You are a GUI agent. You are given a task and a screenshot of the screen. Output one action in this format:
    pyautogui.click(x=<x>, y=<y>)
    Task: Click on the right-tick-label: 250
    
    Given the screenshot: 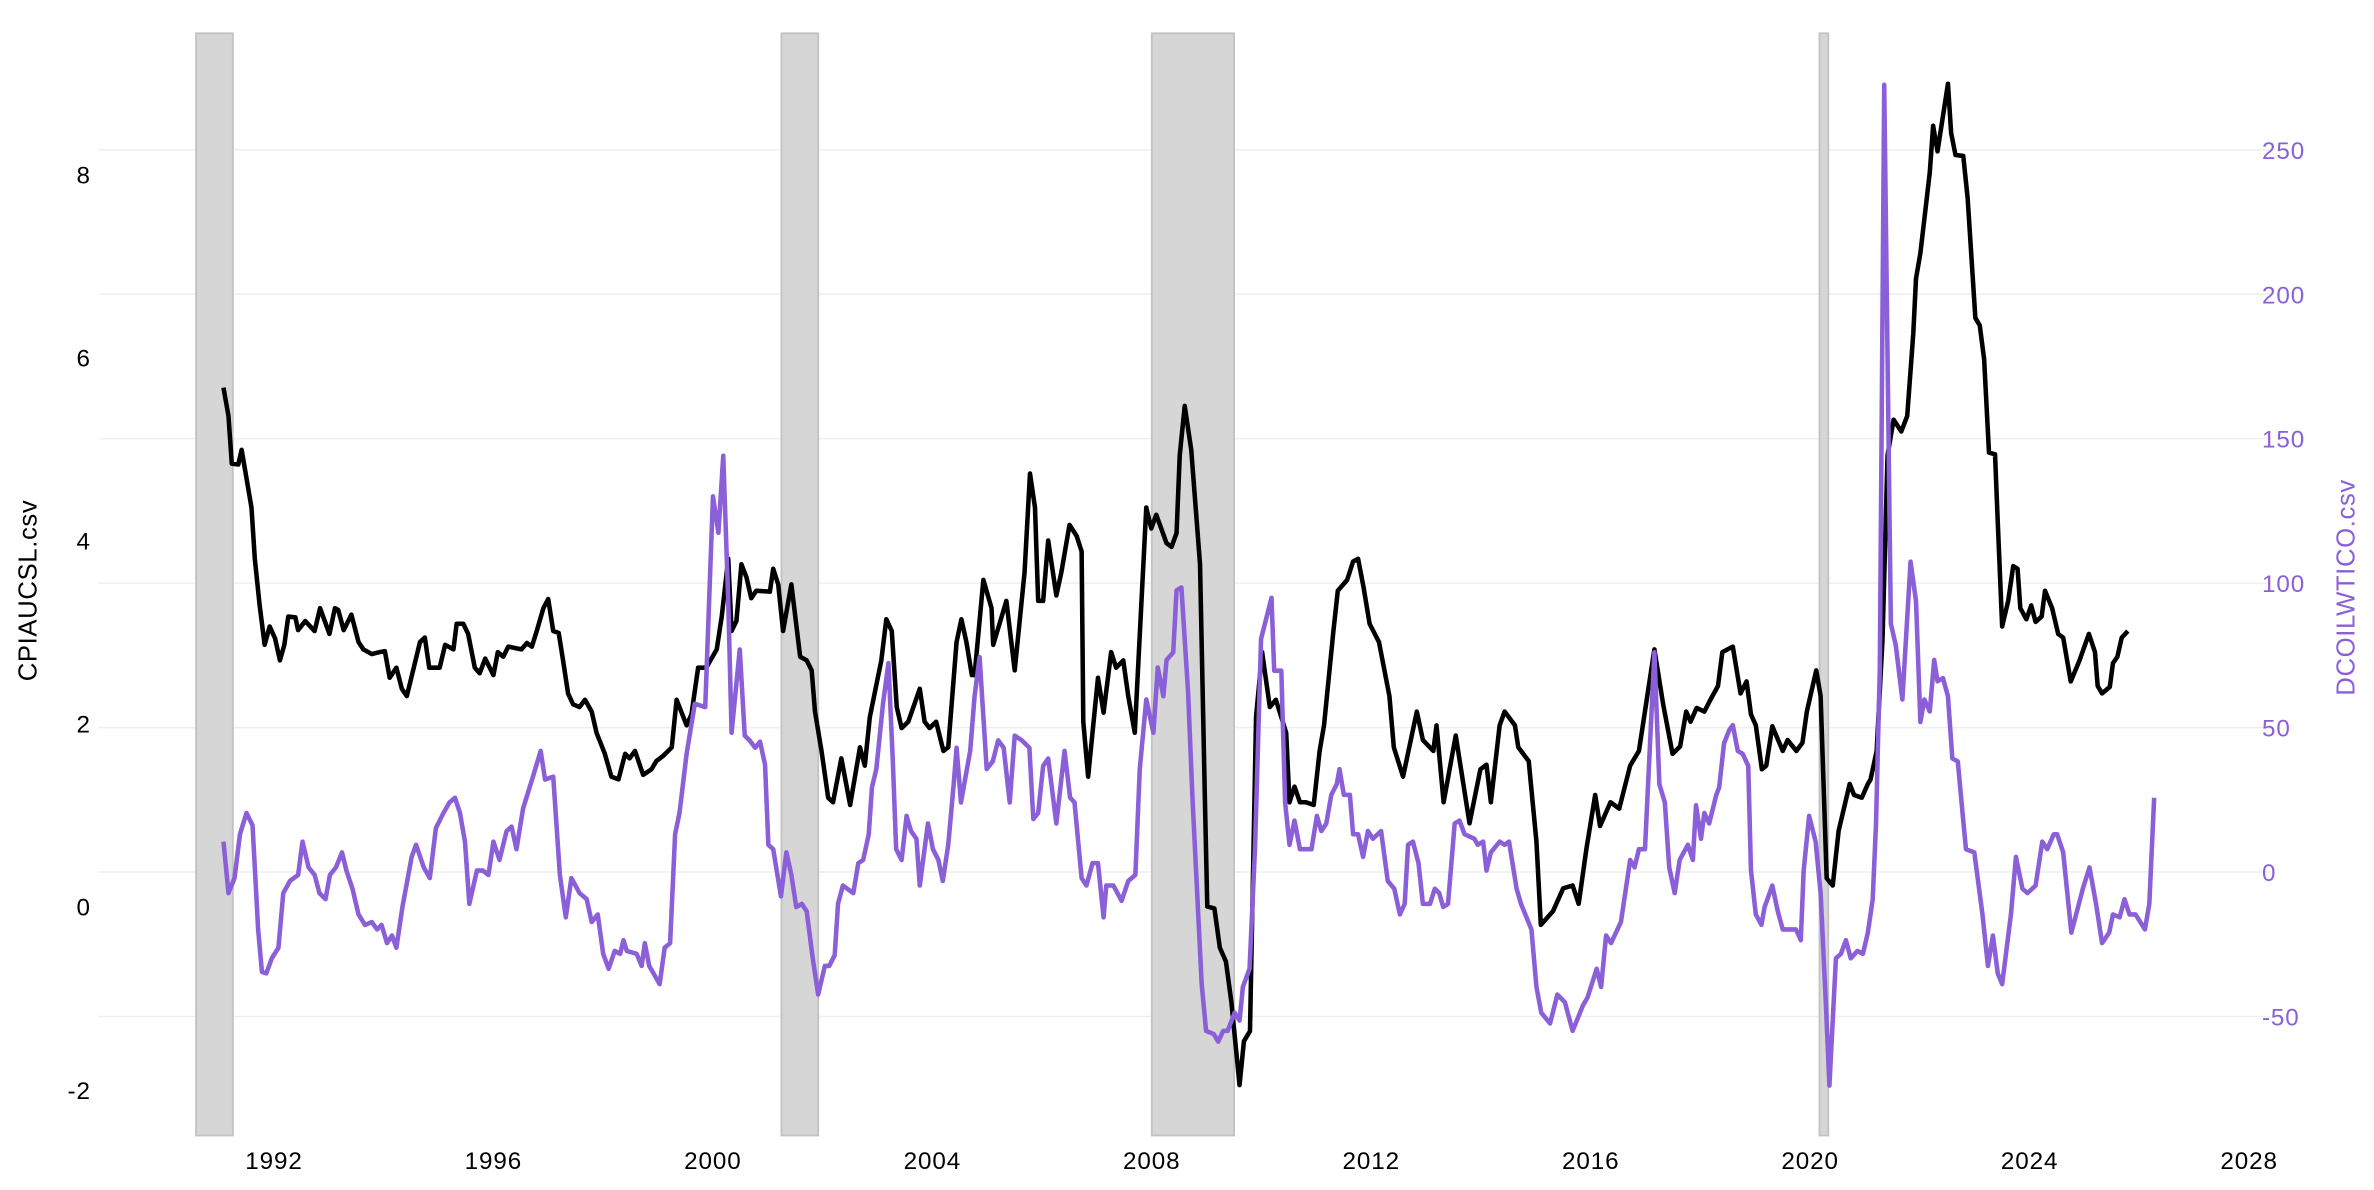 What is the action you would take?
    pyautogui.click(x=2283, y=151)
    